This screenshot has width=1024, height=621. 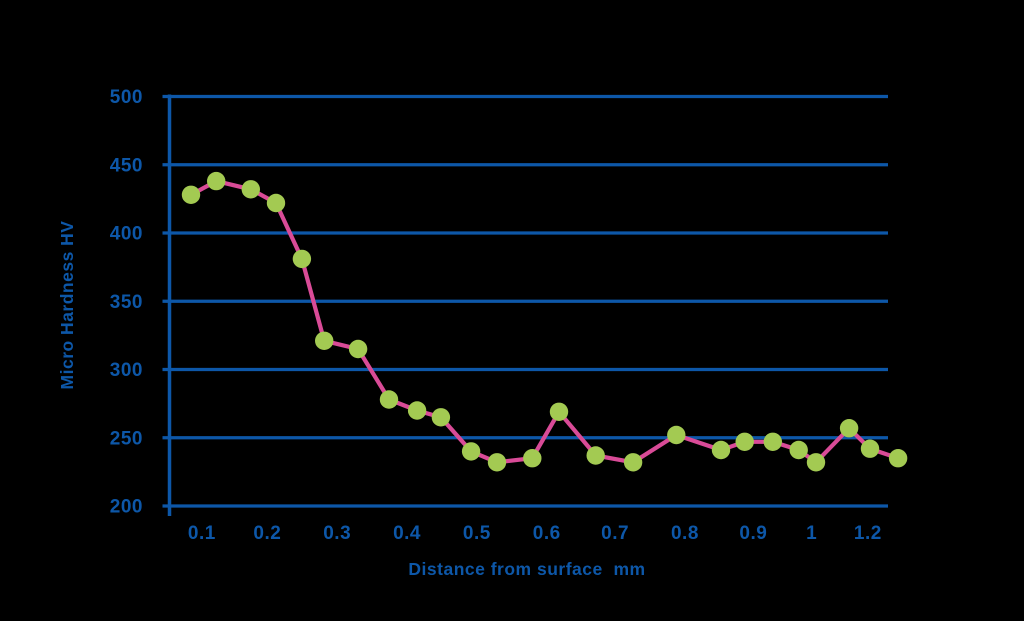 I want to click on y-tick-label-450: 450, so click(x=126, y=165).